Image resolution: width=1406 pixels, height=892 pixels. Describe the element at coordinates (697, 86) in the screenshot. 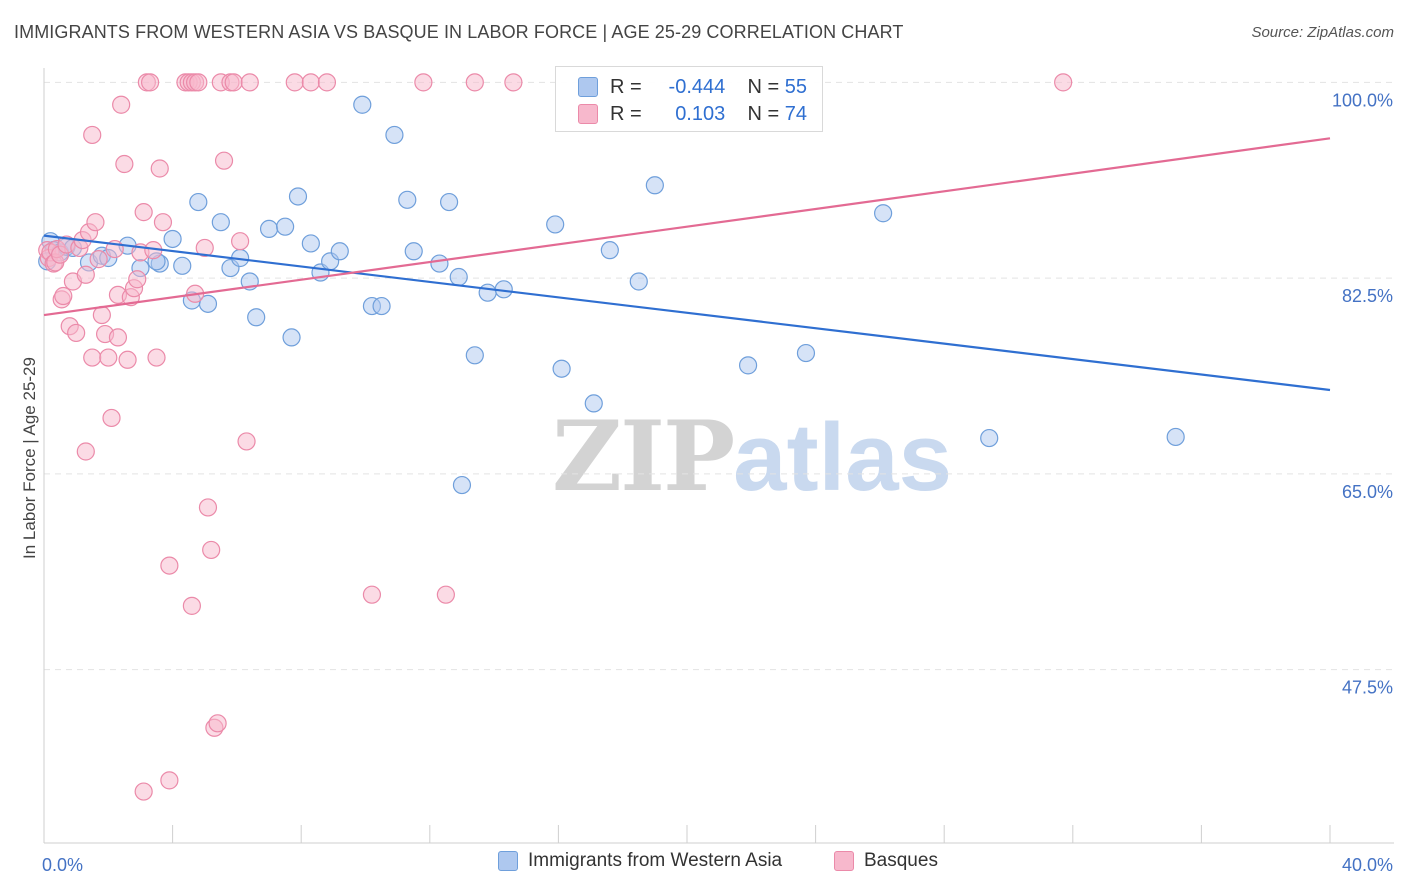

I see `legend-r-value: -0.444` at that location.